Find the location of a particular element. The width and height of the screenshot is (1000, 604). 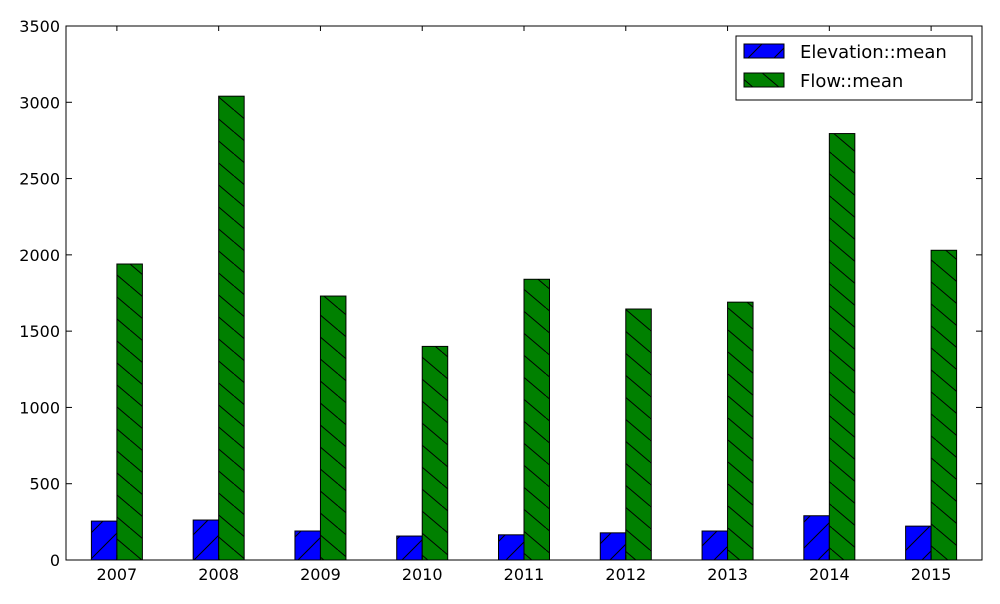

y-tick-label: 0 is located at coordinates (55, 560).